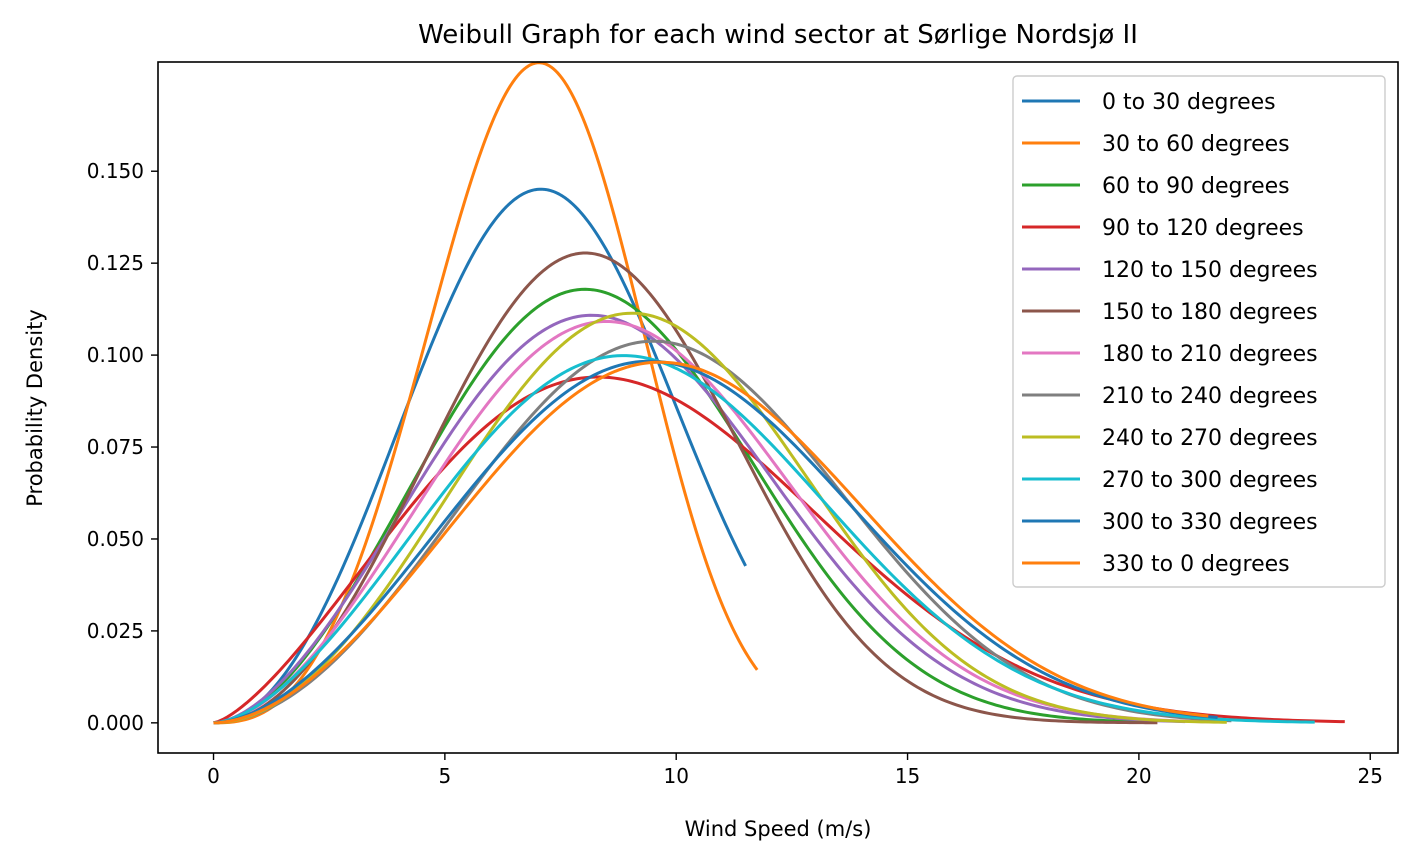 The height and width of the screenshot is (862, 1418). Describe the element at coordinates (115, 171) in the screenshot. I see `y-tick-label: 0.150` at that location.